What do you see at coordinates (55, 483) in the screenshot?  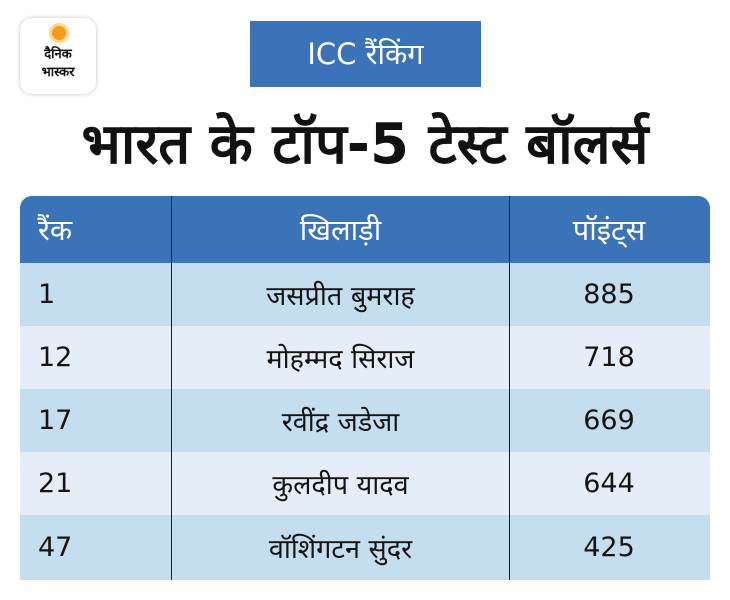 I see `rank-cell: 21` at bounding box center [55, 483].